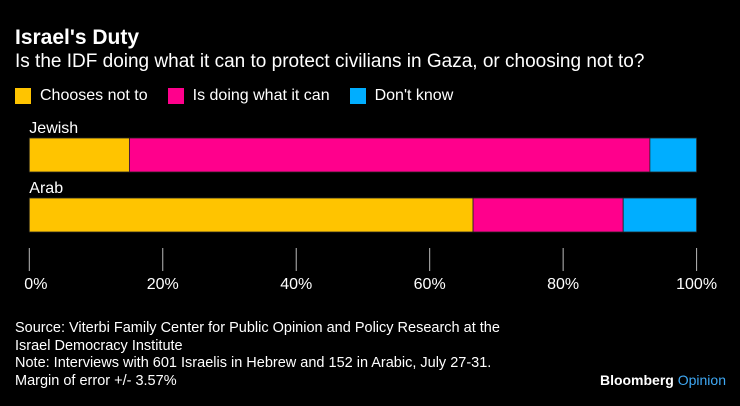  What do you see at coordinates (94, 95) in the screenshot?
I see `legend-label: Chooses not to` at bounding box center [94, 95].